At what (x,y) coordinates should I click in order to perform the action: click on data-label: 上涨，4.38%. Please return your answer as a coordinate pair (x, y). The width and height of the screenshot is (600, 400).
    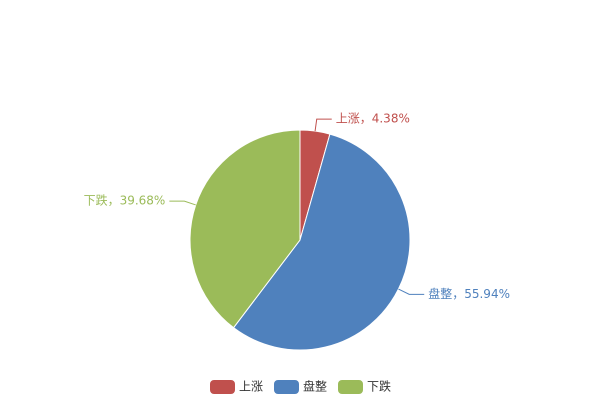
    Looking at the image, I should click on (373, 118).